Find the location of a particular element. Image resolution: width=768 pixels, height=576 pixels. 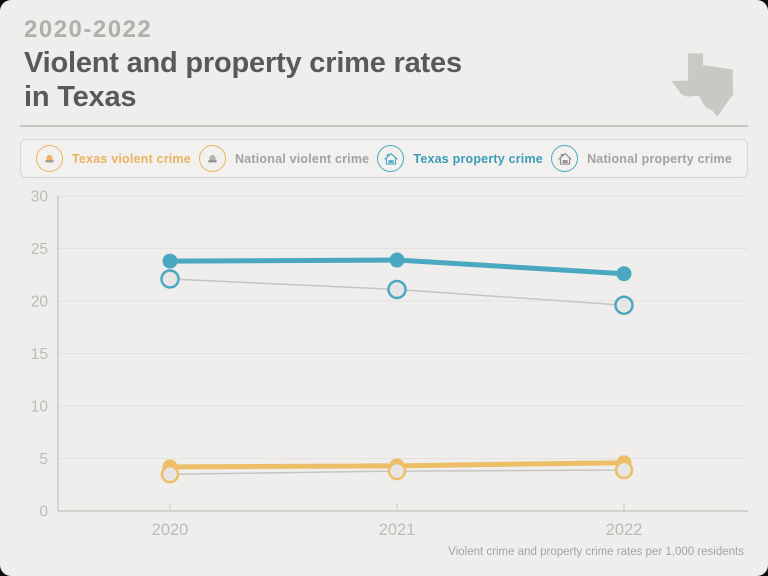

legend-label: Texas violent crime is located at coordinates (131, 158).